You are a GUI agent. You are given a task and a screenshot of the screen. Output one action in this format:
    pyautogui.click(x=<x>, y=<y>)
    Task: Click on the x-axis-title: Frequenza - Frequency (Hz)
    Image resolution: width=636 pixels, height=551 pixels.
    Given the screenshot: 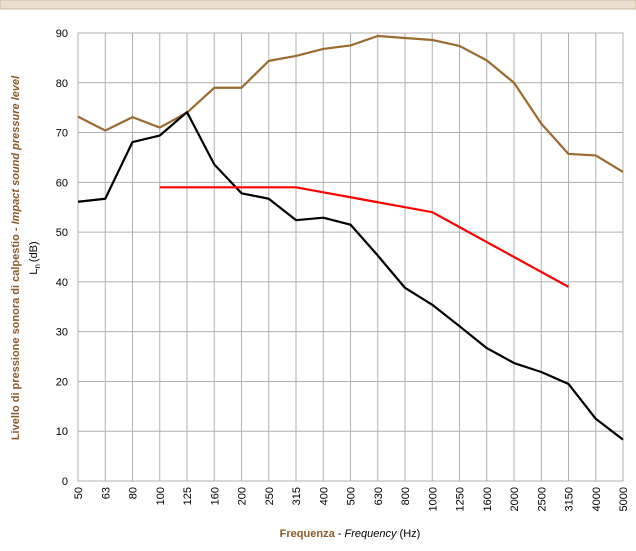 What is the action you would take?
    pyautogui.click(x=350, y=534)
    